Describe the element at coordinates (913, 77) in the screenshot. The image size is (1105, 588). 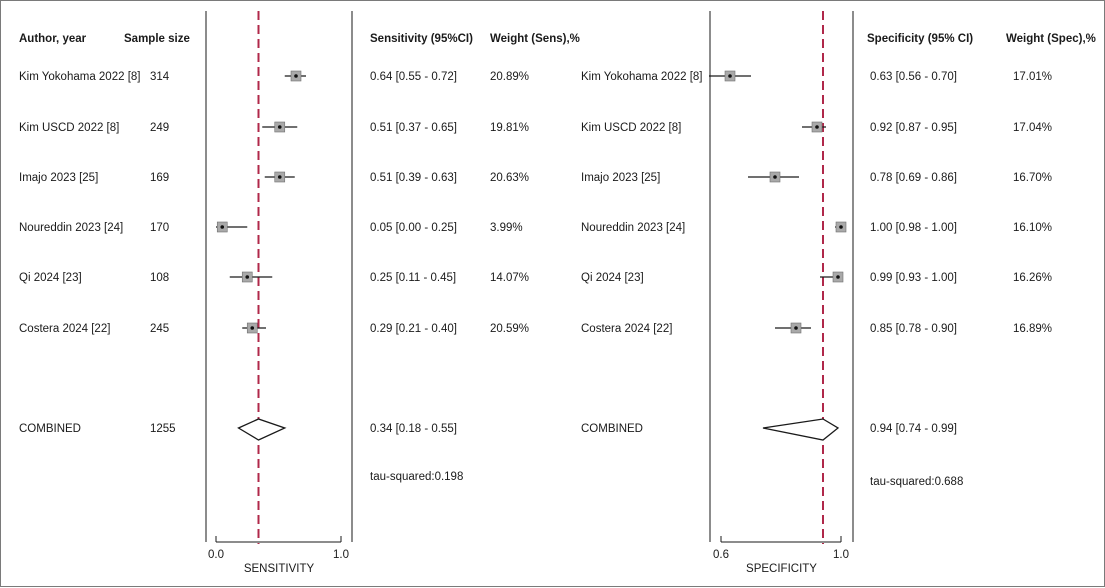
I see `spec-study-estimate: 0.63 [0.56 - 0.70]` at that location.